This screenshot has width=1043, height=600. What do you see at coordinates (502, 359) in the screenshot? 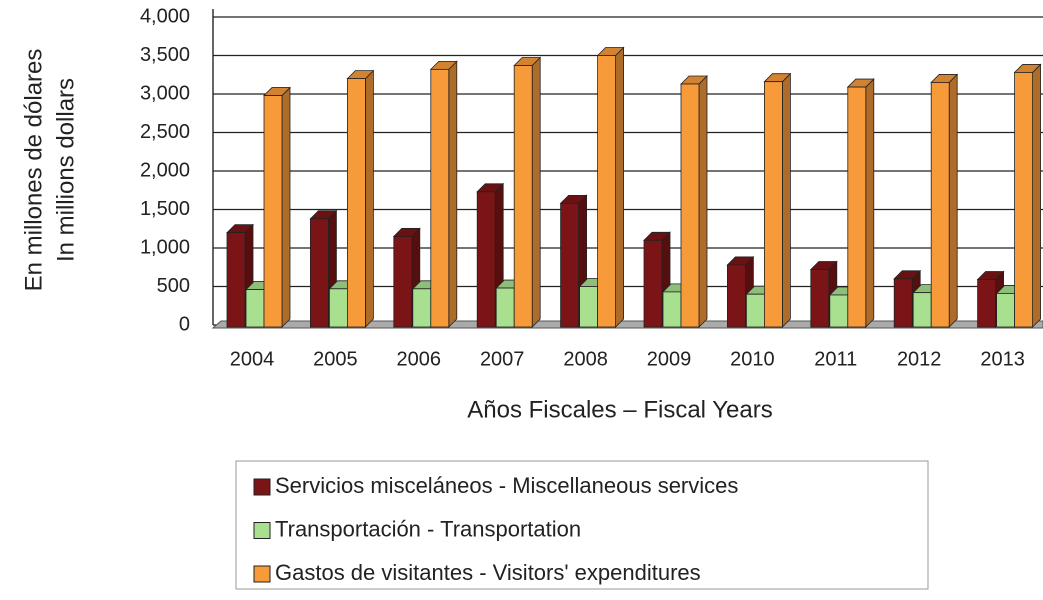
I see `x-tick-label: 2007` at bounding box center [502, 359].